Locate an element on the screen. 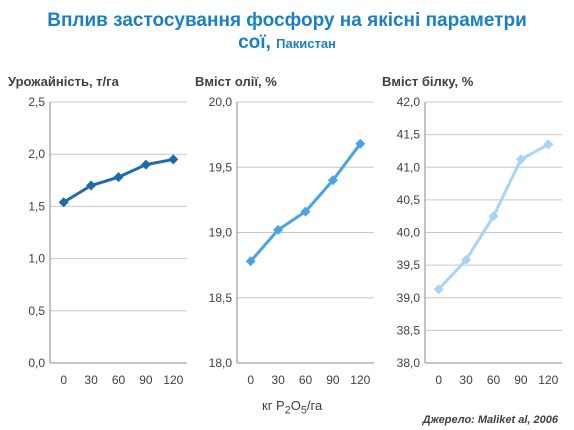  title-line-2: сої, Пакистан is located at coordinates (287, 42).